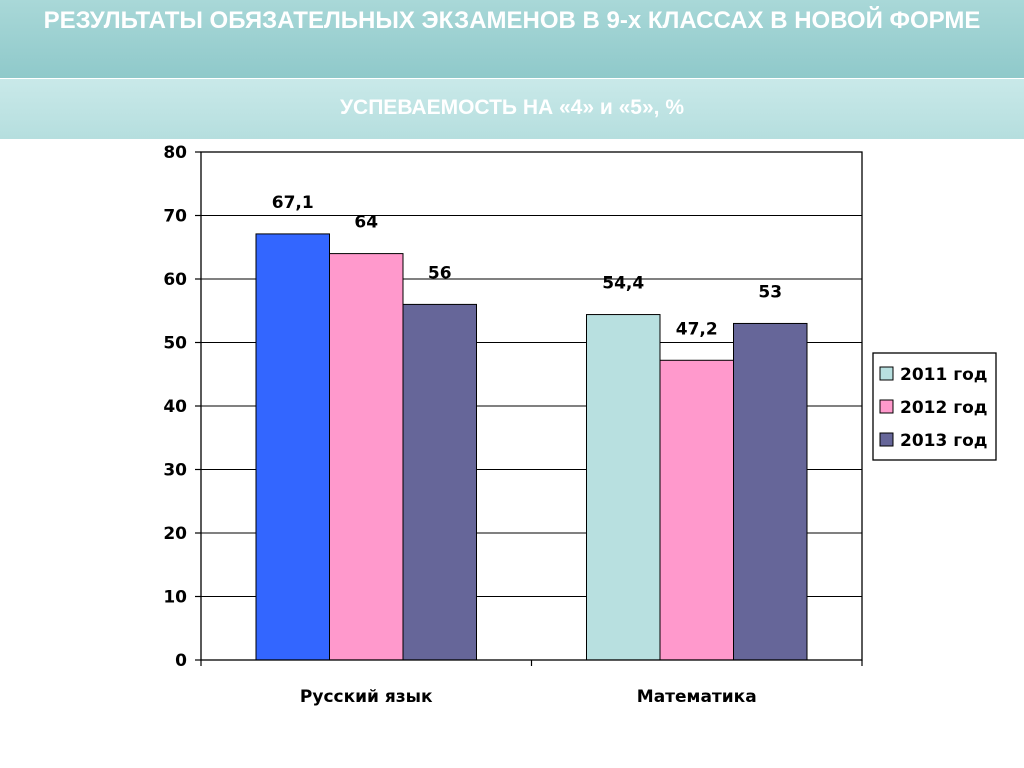 This screenshot has width=1024, height=768. I want to click on legend: 2011 год 2012 год 2013 год, so click(934, 406).